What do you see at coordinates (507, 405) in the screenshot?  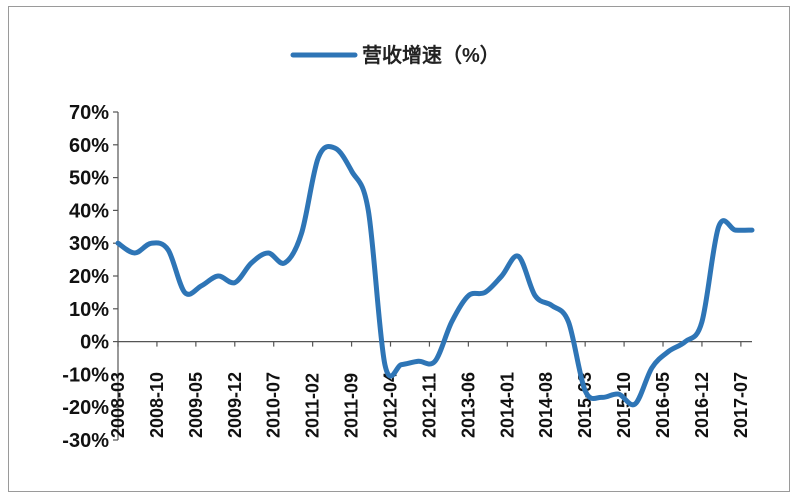 I see `x-tick-label: 2014-01` at bounding box center [507, 405].